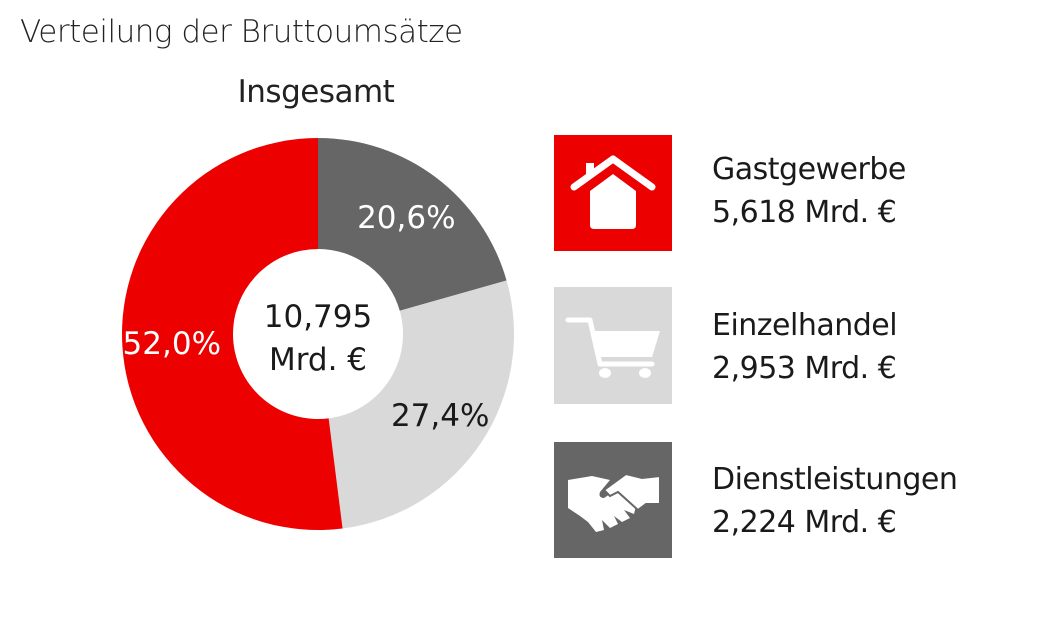 Image resolution: width=1037 pixels, height=618 pixels. What do you see at coordinates (318, 317) in the screenshot?
I see `center-total-value: 10,795` at bounding box center [318, 317].